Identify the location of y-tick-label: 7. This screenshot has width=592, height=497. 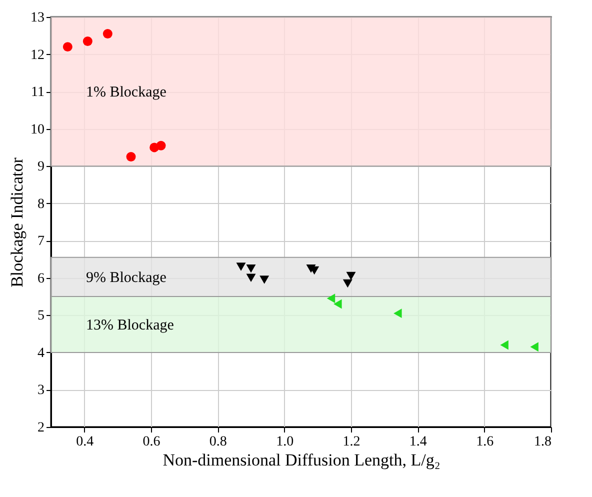
(41, 242).